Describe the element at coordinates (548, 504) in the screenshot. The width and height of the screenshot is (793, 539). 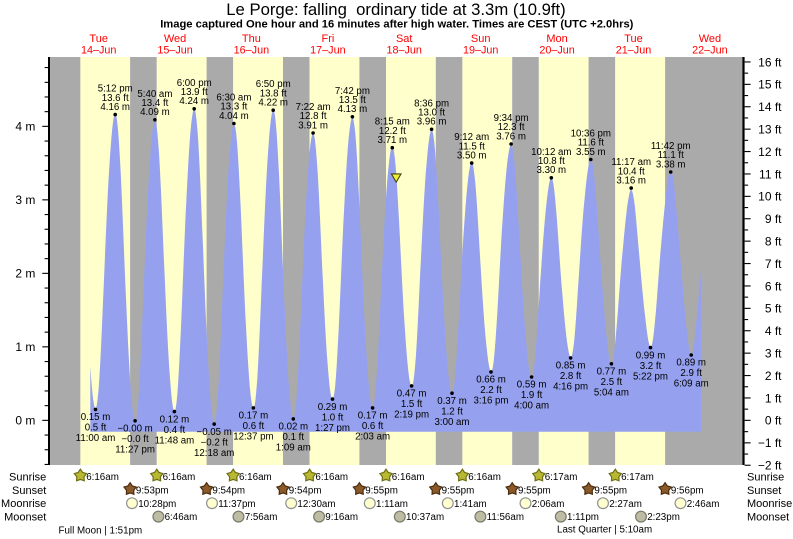
I see `svg-text: 2:06am` at that location.